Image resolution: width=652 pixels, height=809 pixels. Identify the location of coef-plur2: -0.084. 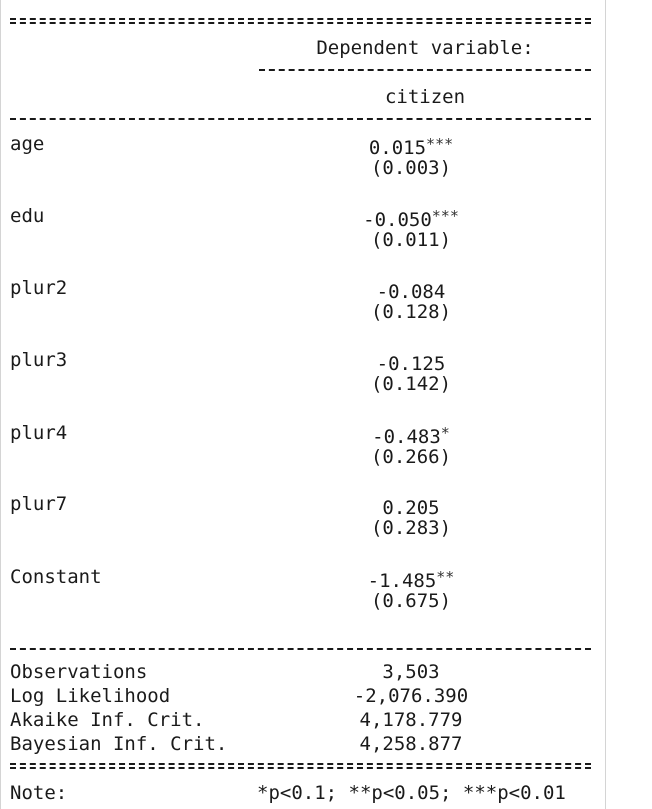
(411, 292).